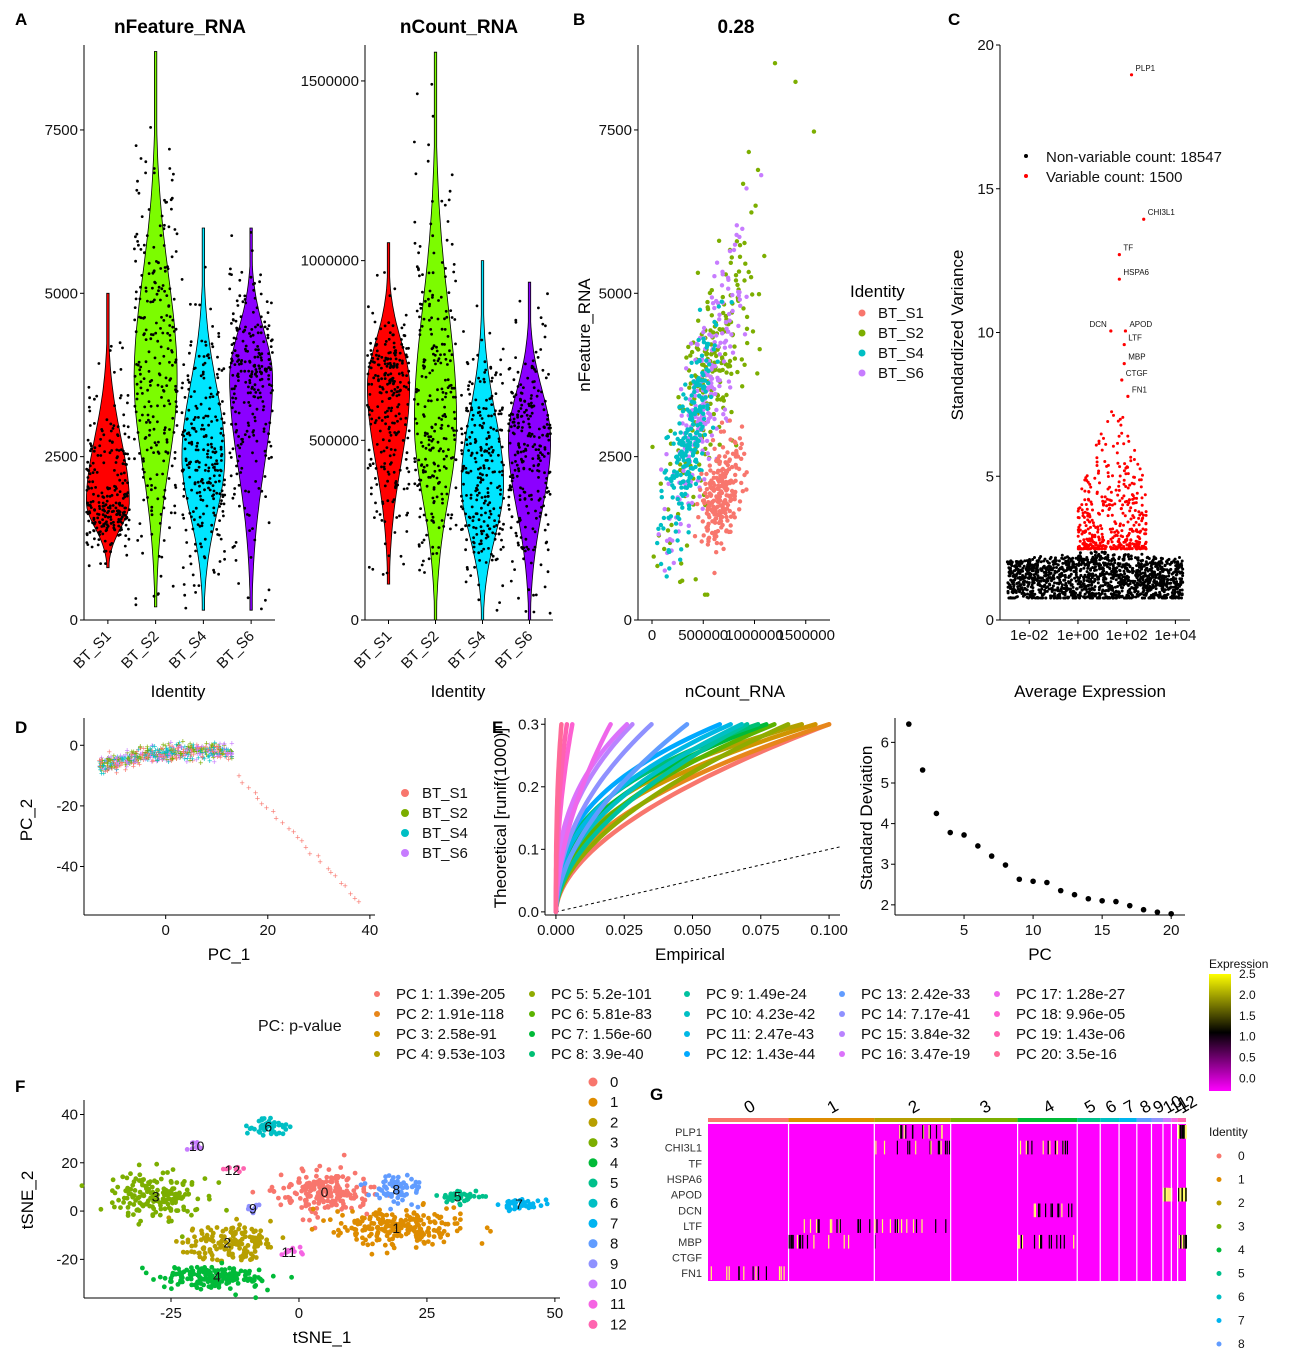  What do you see at coordinates (1146, 68) in the screenshot?
I see `varfeat-gene-label-PLP1: PLP1` at bounding box center [1146, 68].